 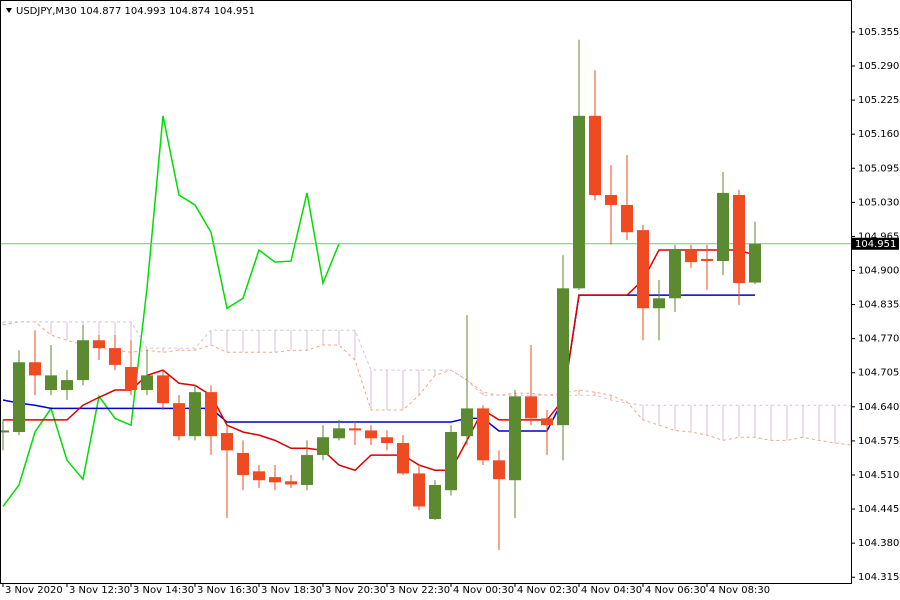 What do you see at coordinates (227, 590) in the screenshot?
I see `x-tick-label: 3 Nov 16:30` at bounding box center [227, 590].